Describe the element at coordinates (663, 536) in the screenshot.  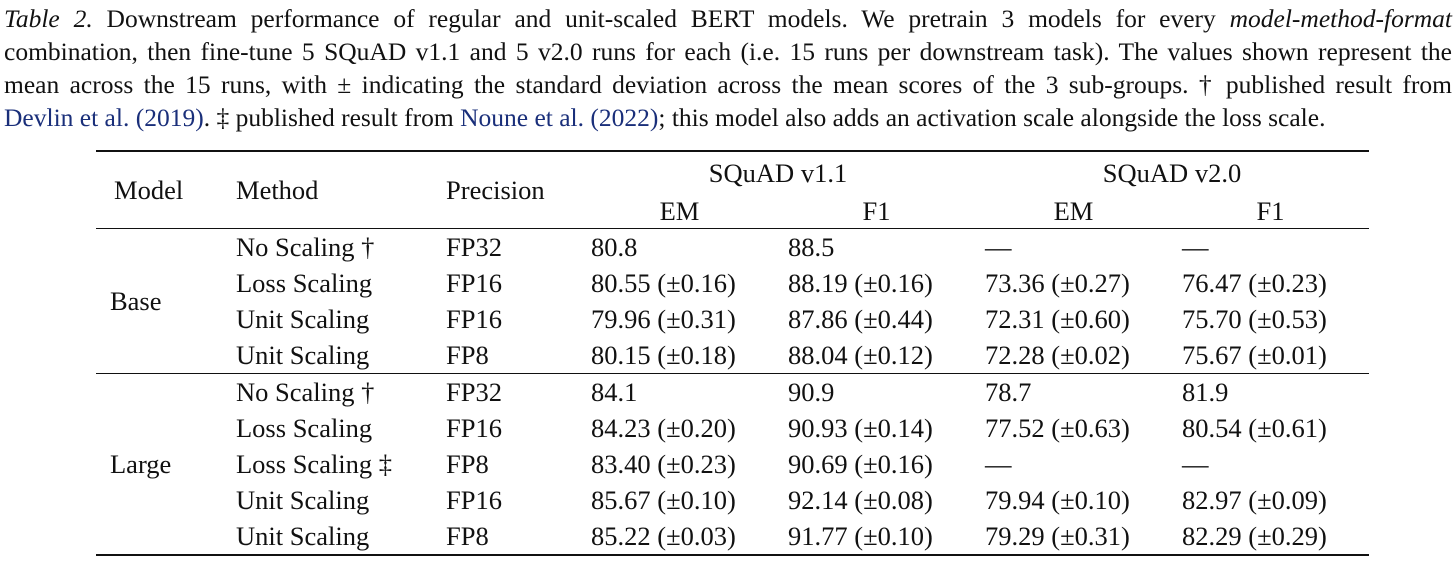
I see `v11-em-cell: 85.22 (±0.03)` at that location.